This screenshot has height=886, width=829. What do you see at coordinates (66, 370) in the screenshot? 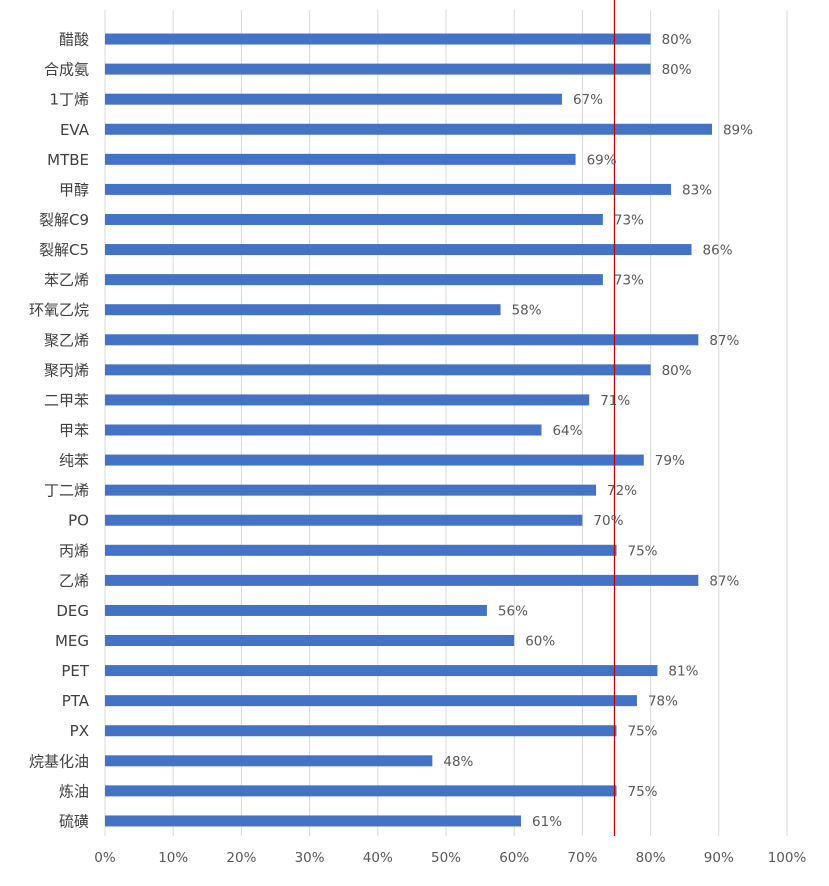
I see `category-label: 聚丙烯` at bounding box center [66, 370].